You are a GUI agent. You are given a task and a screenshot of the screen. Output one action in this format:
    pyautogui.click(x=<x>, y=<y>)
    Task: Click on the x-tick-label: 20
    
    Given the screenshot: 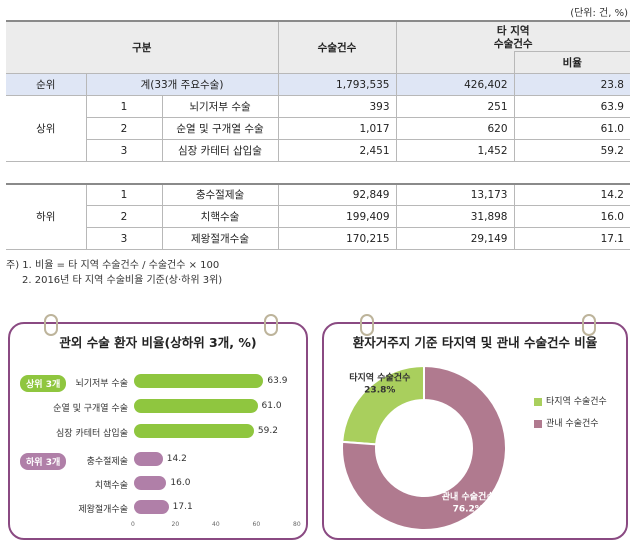 What is the action you would take?
    pyautogui.click(x=175, y=524)
    